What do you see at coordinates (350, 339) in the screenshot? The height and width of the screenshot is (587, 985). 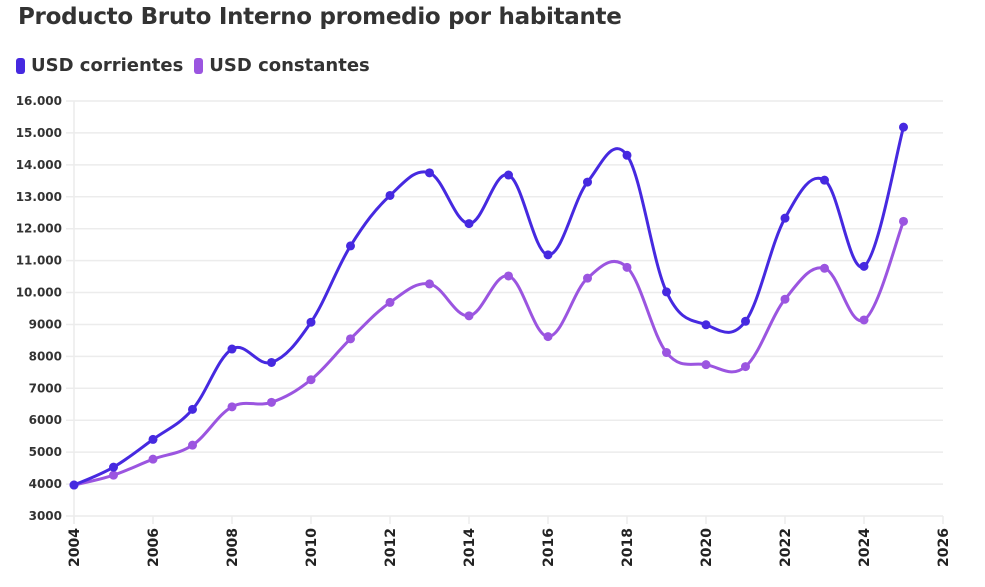 I see `data-point-usd-constantes-2011` at bounding box center [350, 339].